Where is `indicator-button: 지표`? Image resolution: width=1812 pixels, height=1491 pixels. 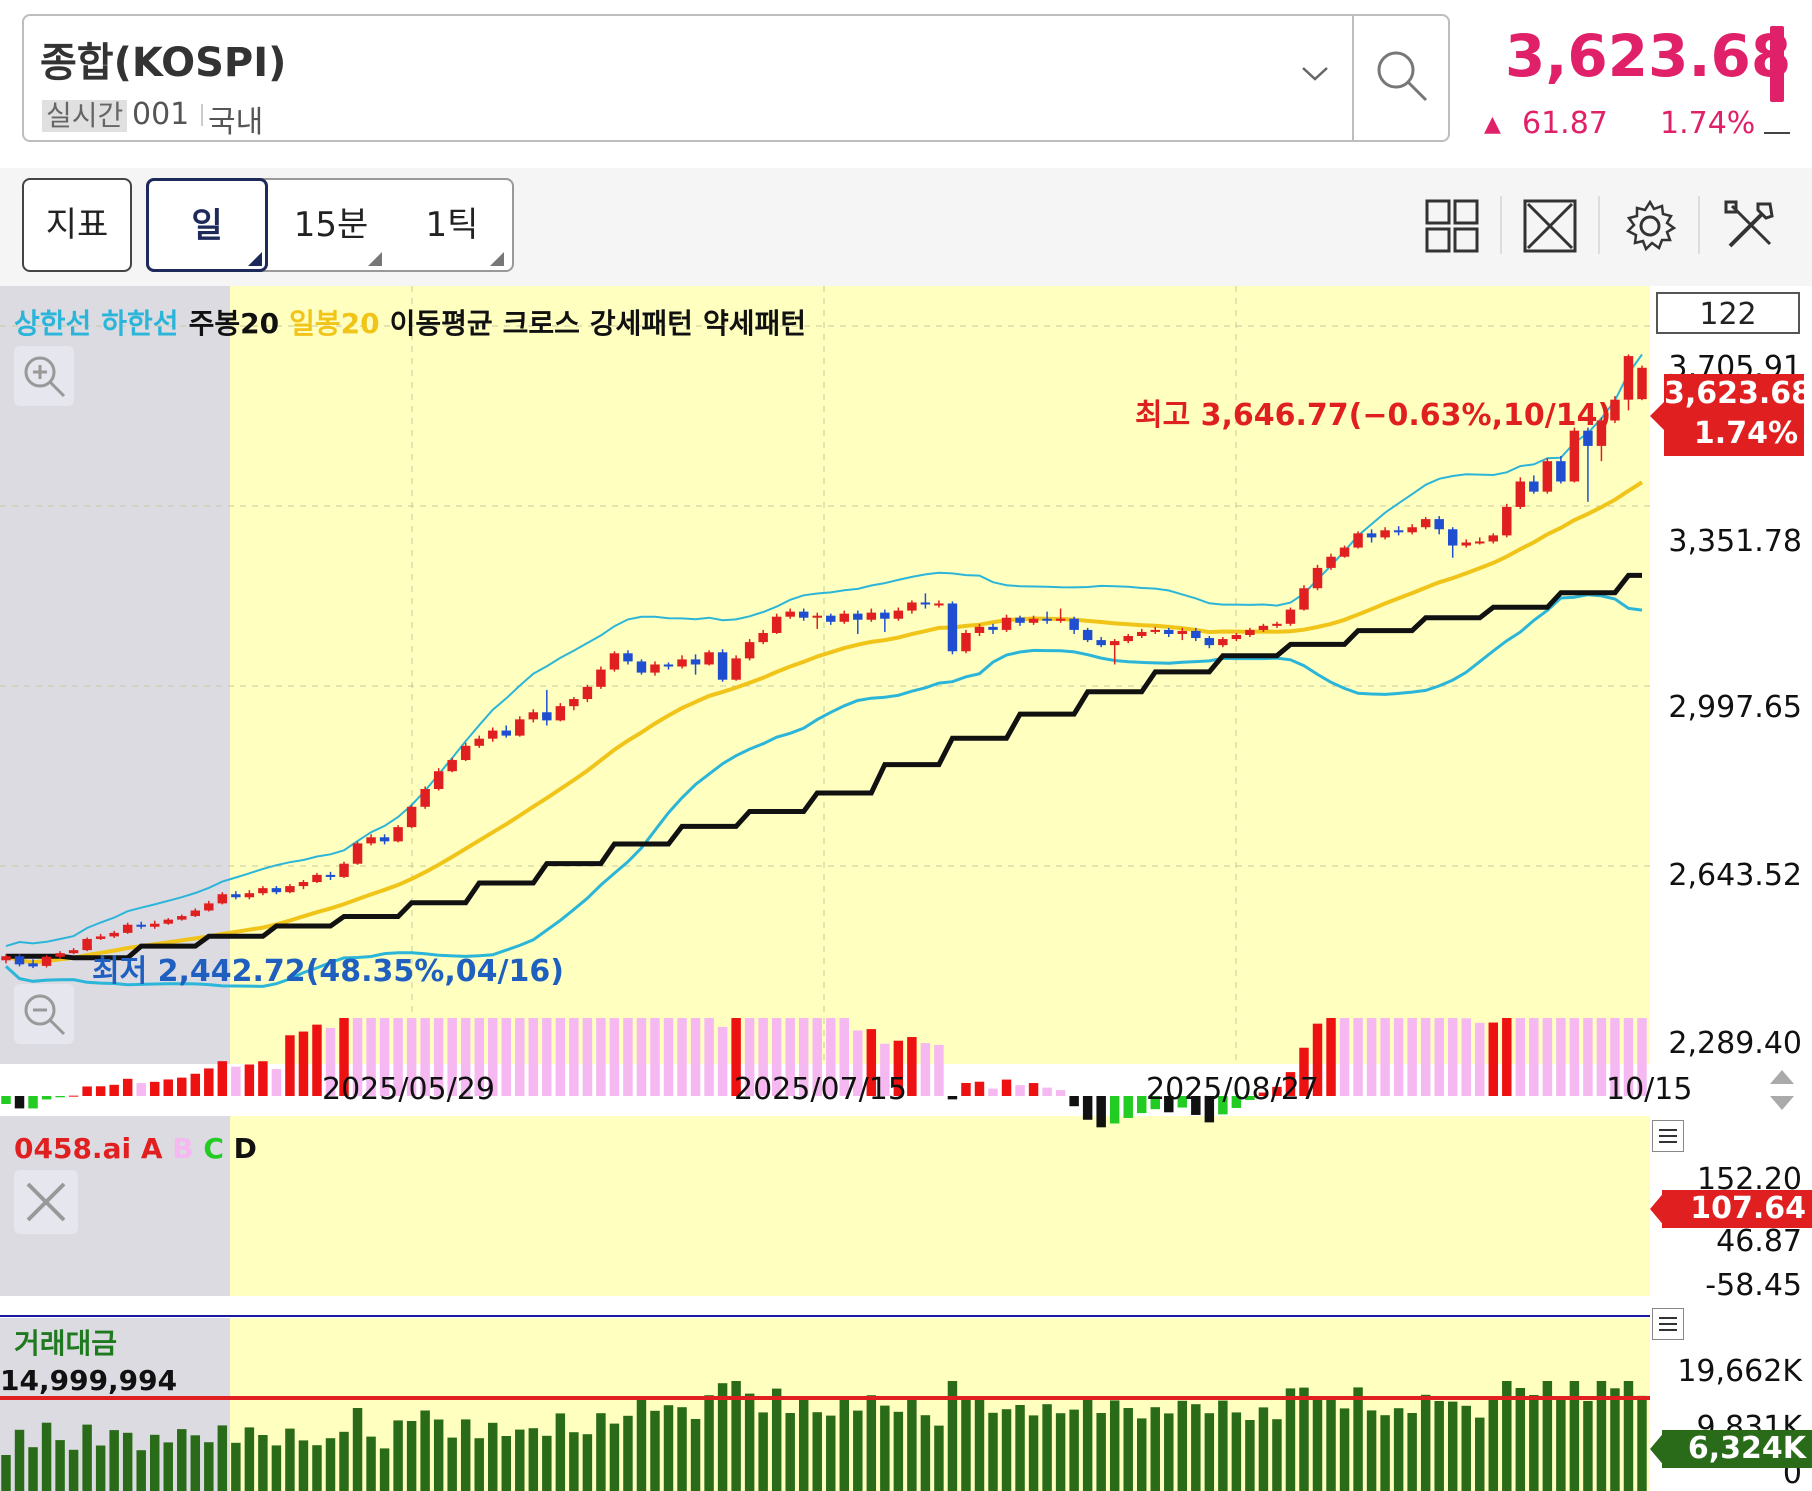
indicator-button: 지표 is located at coordinates (77, 225).